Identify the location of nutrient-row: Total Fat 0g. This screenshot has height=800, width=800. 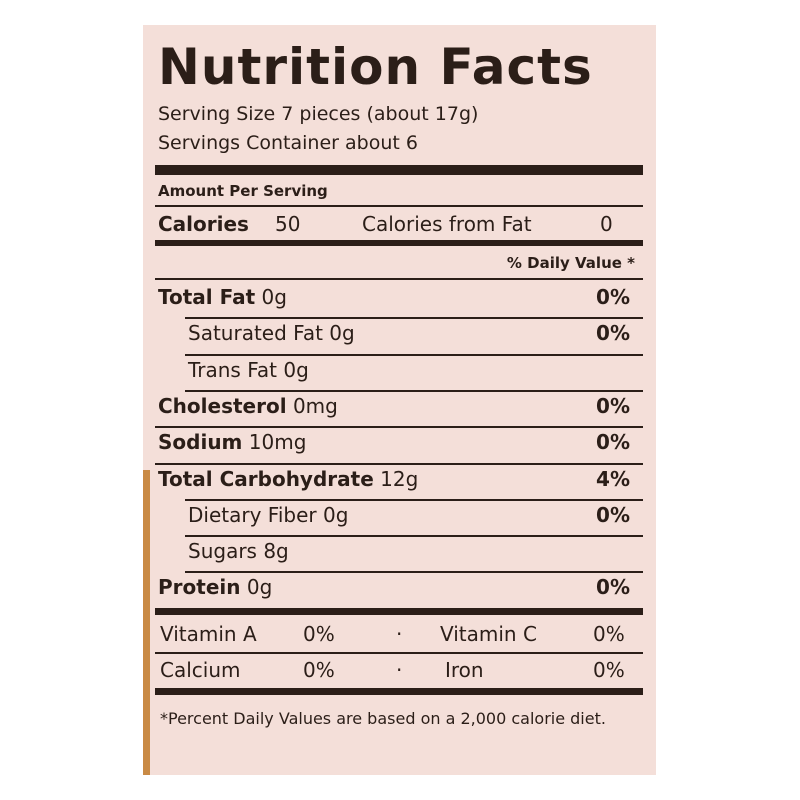
(222, 297).